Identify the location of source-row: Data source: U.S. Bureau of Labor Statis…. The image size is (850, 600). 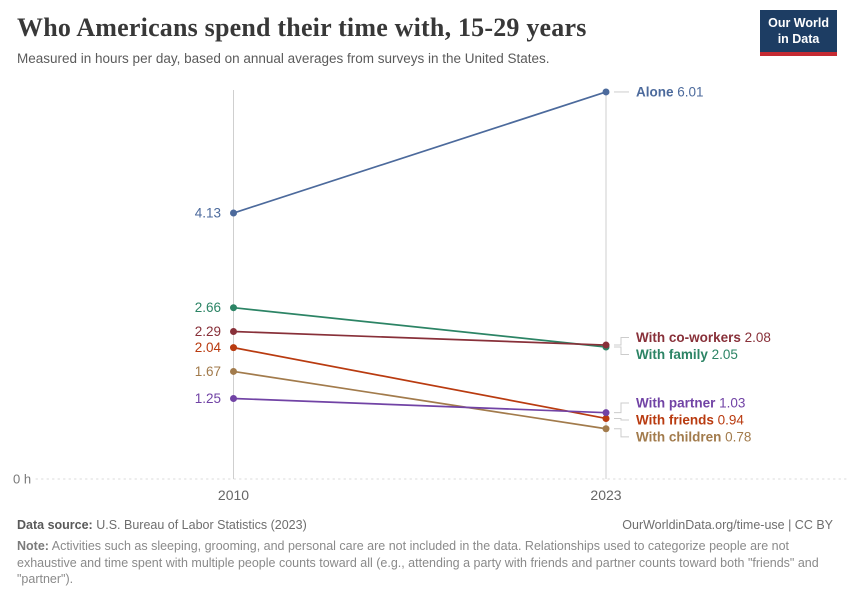
(425, 525).